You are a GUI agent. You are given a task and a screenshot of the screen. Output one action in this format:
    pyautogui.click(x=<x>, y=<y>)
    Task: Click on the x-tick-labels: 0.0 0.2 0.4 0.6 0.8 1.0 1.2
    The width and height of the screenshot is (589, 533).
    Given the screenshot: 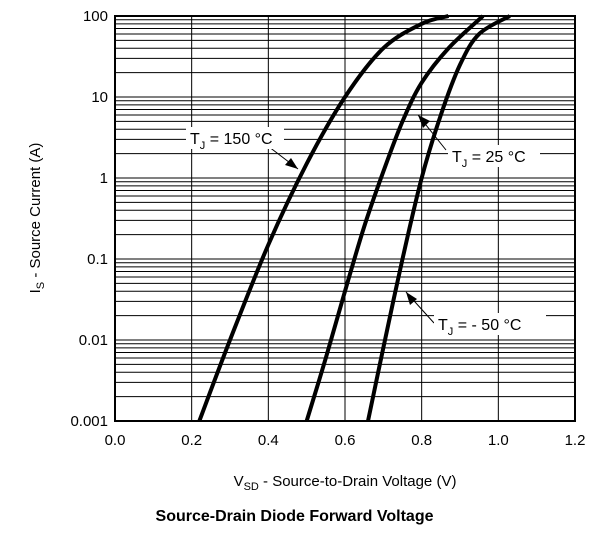 What is the action you would take?
    pyautogui.click(x=345, y=440)
    